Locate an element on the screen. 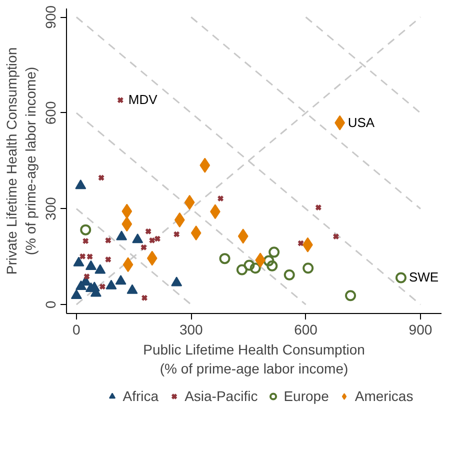 Image resolution: width=466 pixels, height=451 pixels. x-tick-label: 900 is located at coordinates (420, 330).